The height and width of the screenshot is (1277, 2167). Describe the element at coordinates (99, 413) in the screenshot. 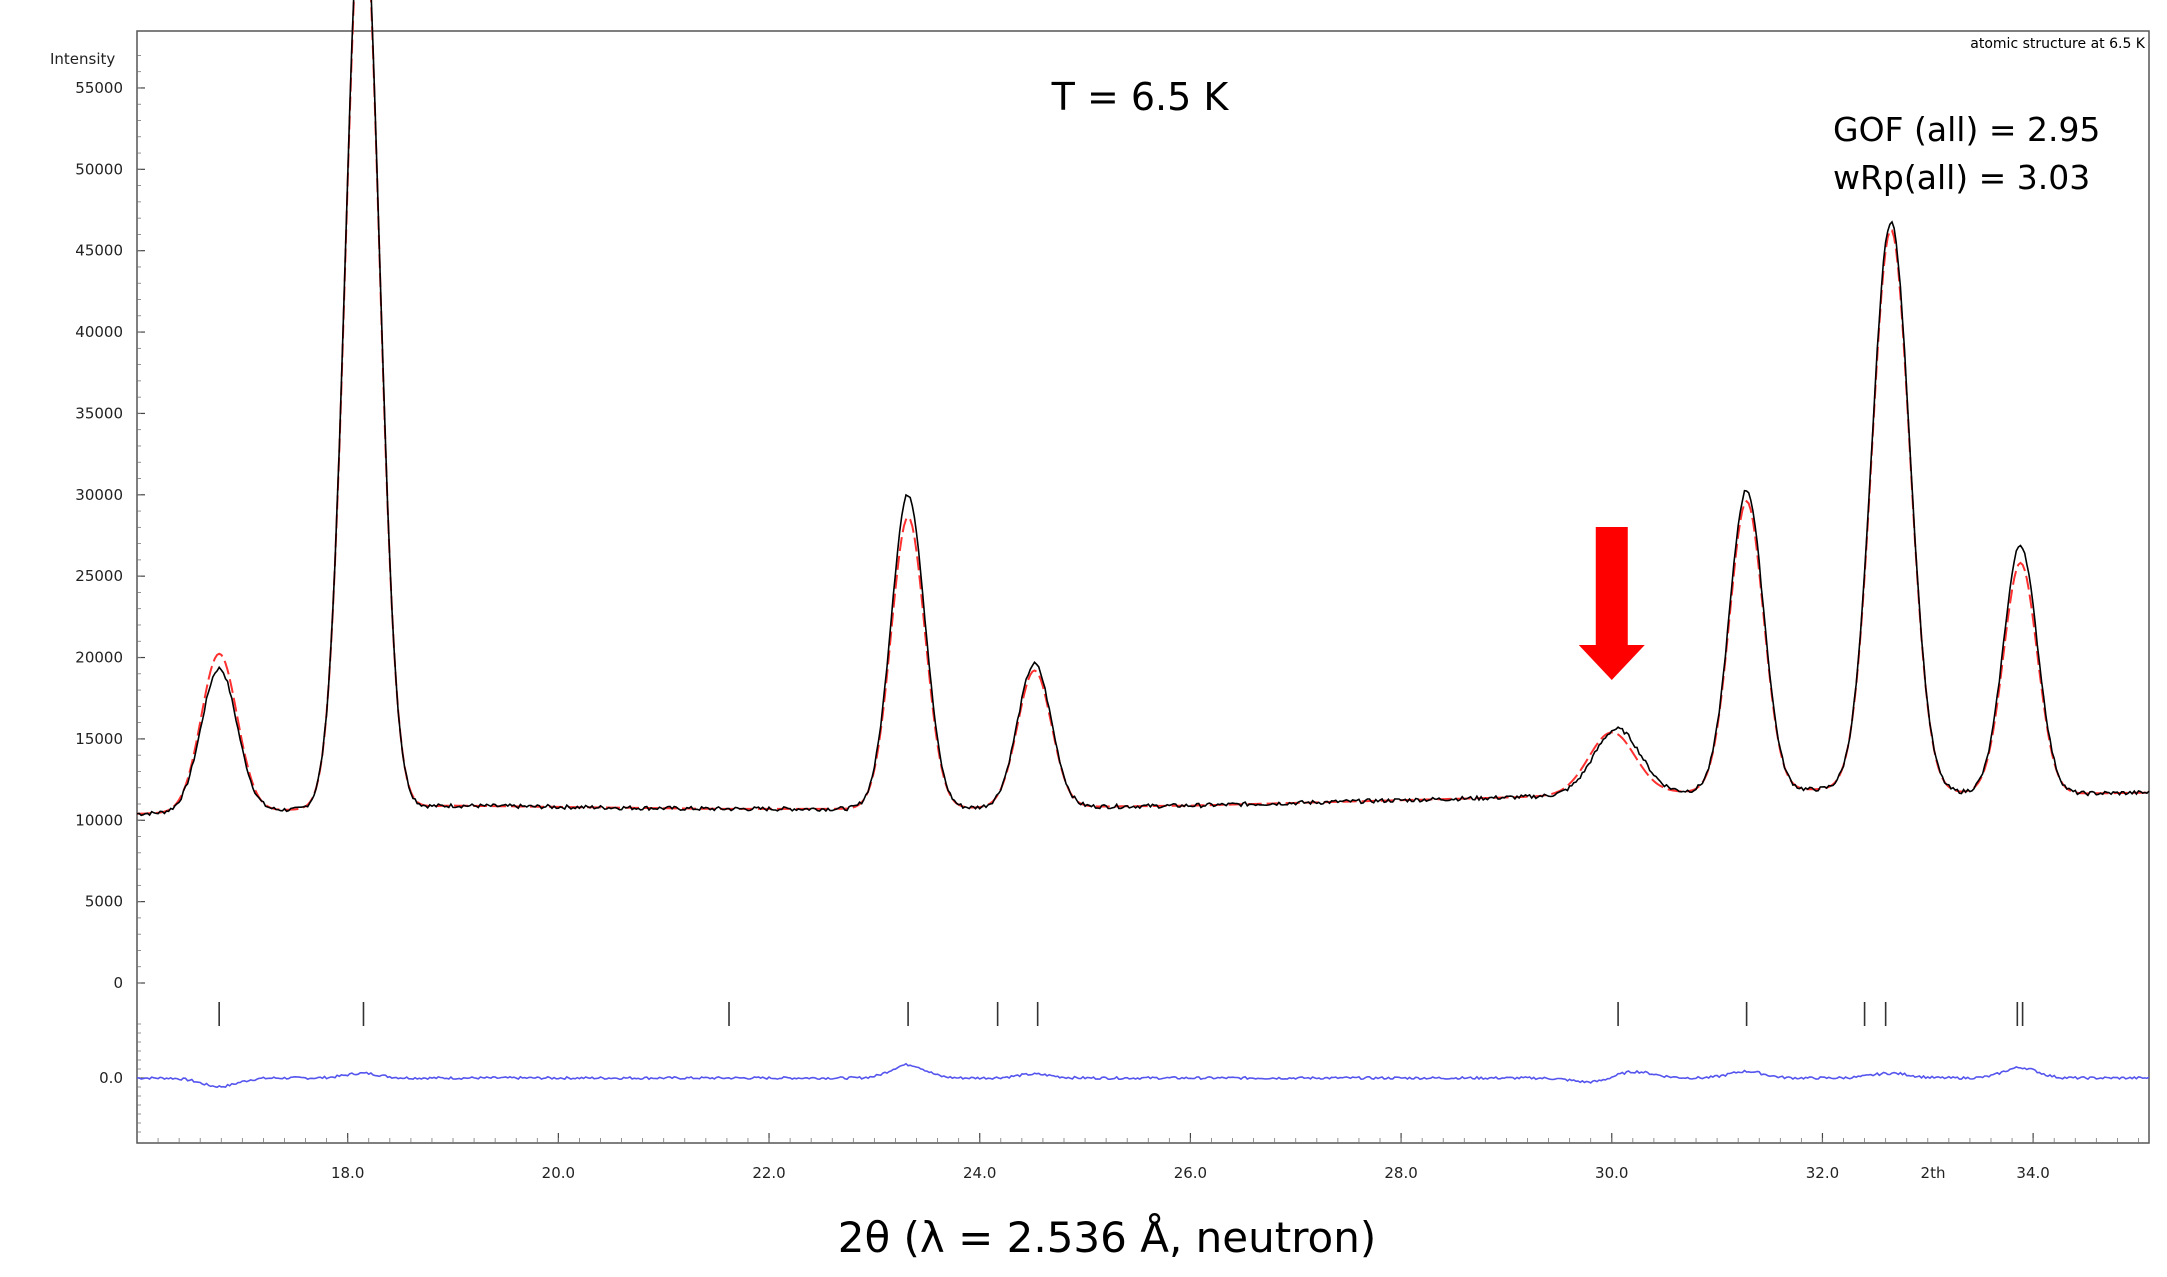

I see `y-tick-label: 35000` at that location.